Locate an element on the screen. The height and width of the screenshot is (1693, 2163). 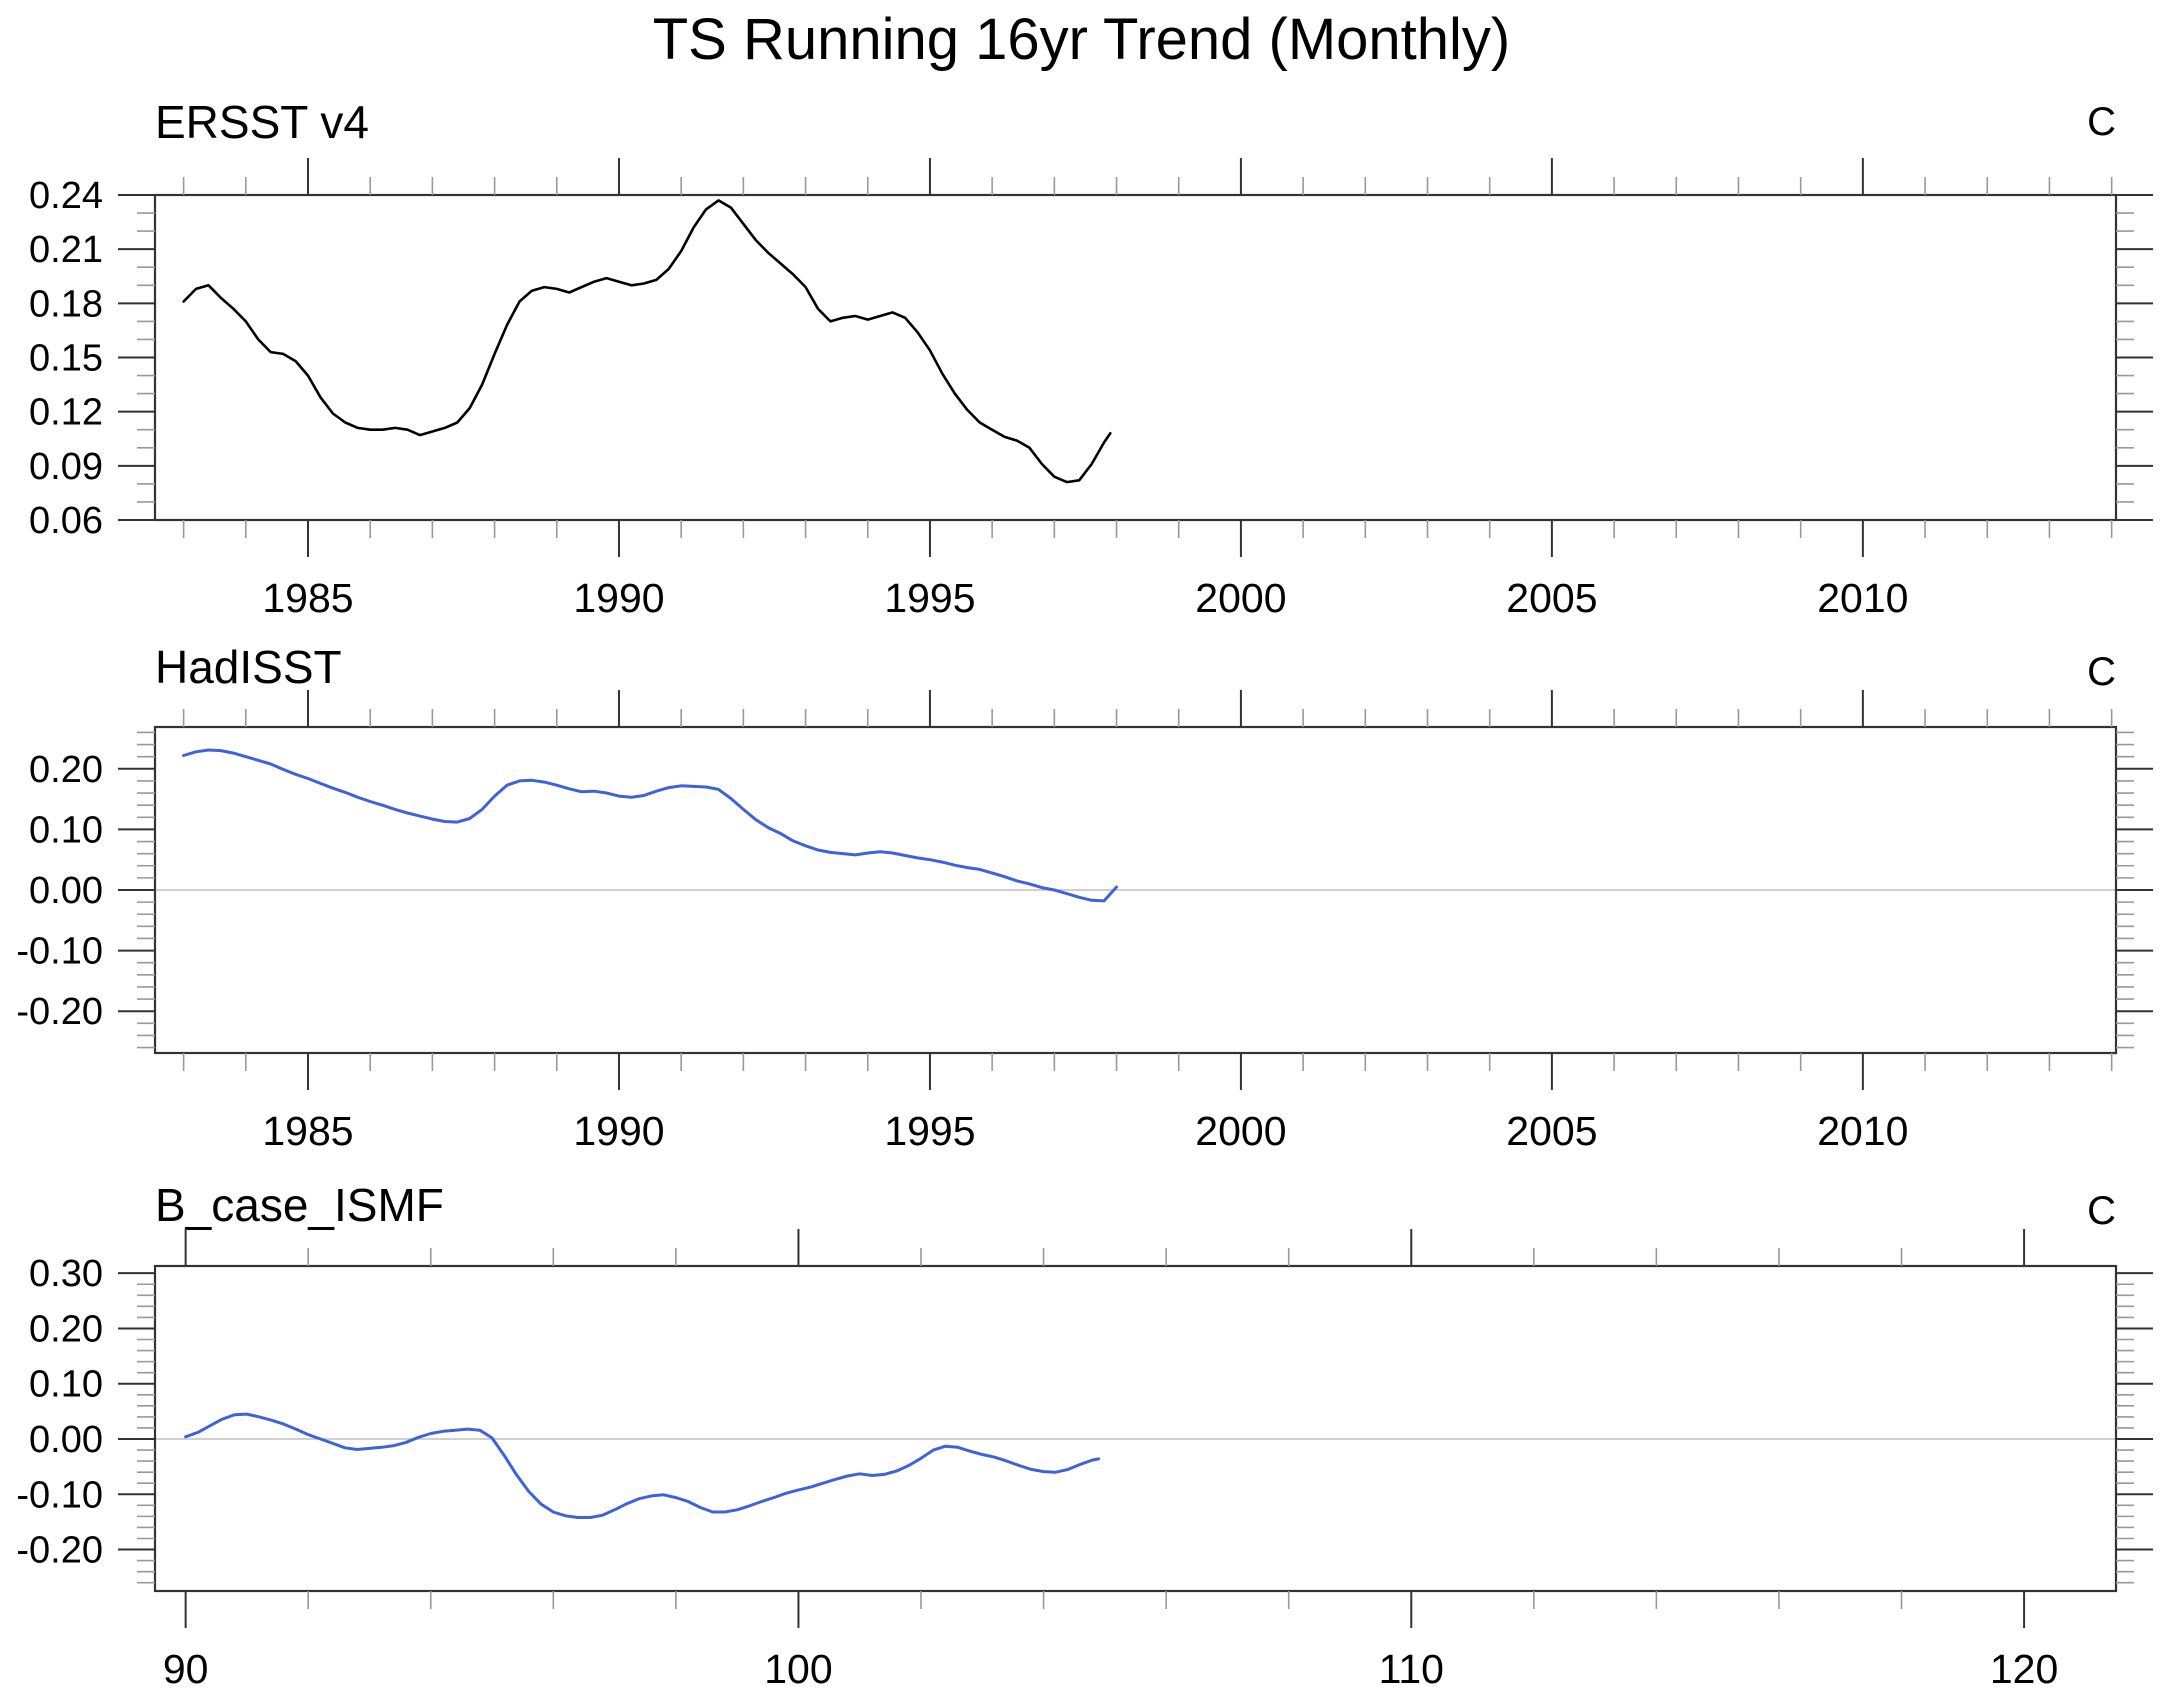
y-tick-label: 0.15 is located at coordinates (66, 359).